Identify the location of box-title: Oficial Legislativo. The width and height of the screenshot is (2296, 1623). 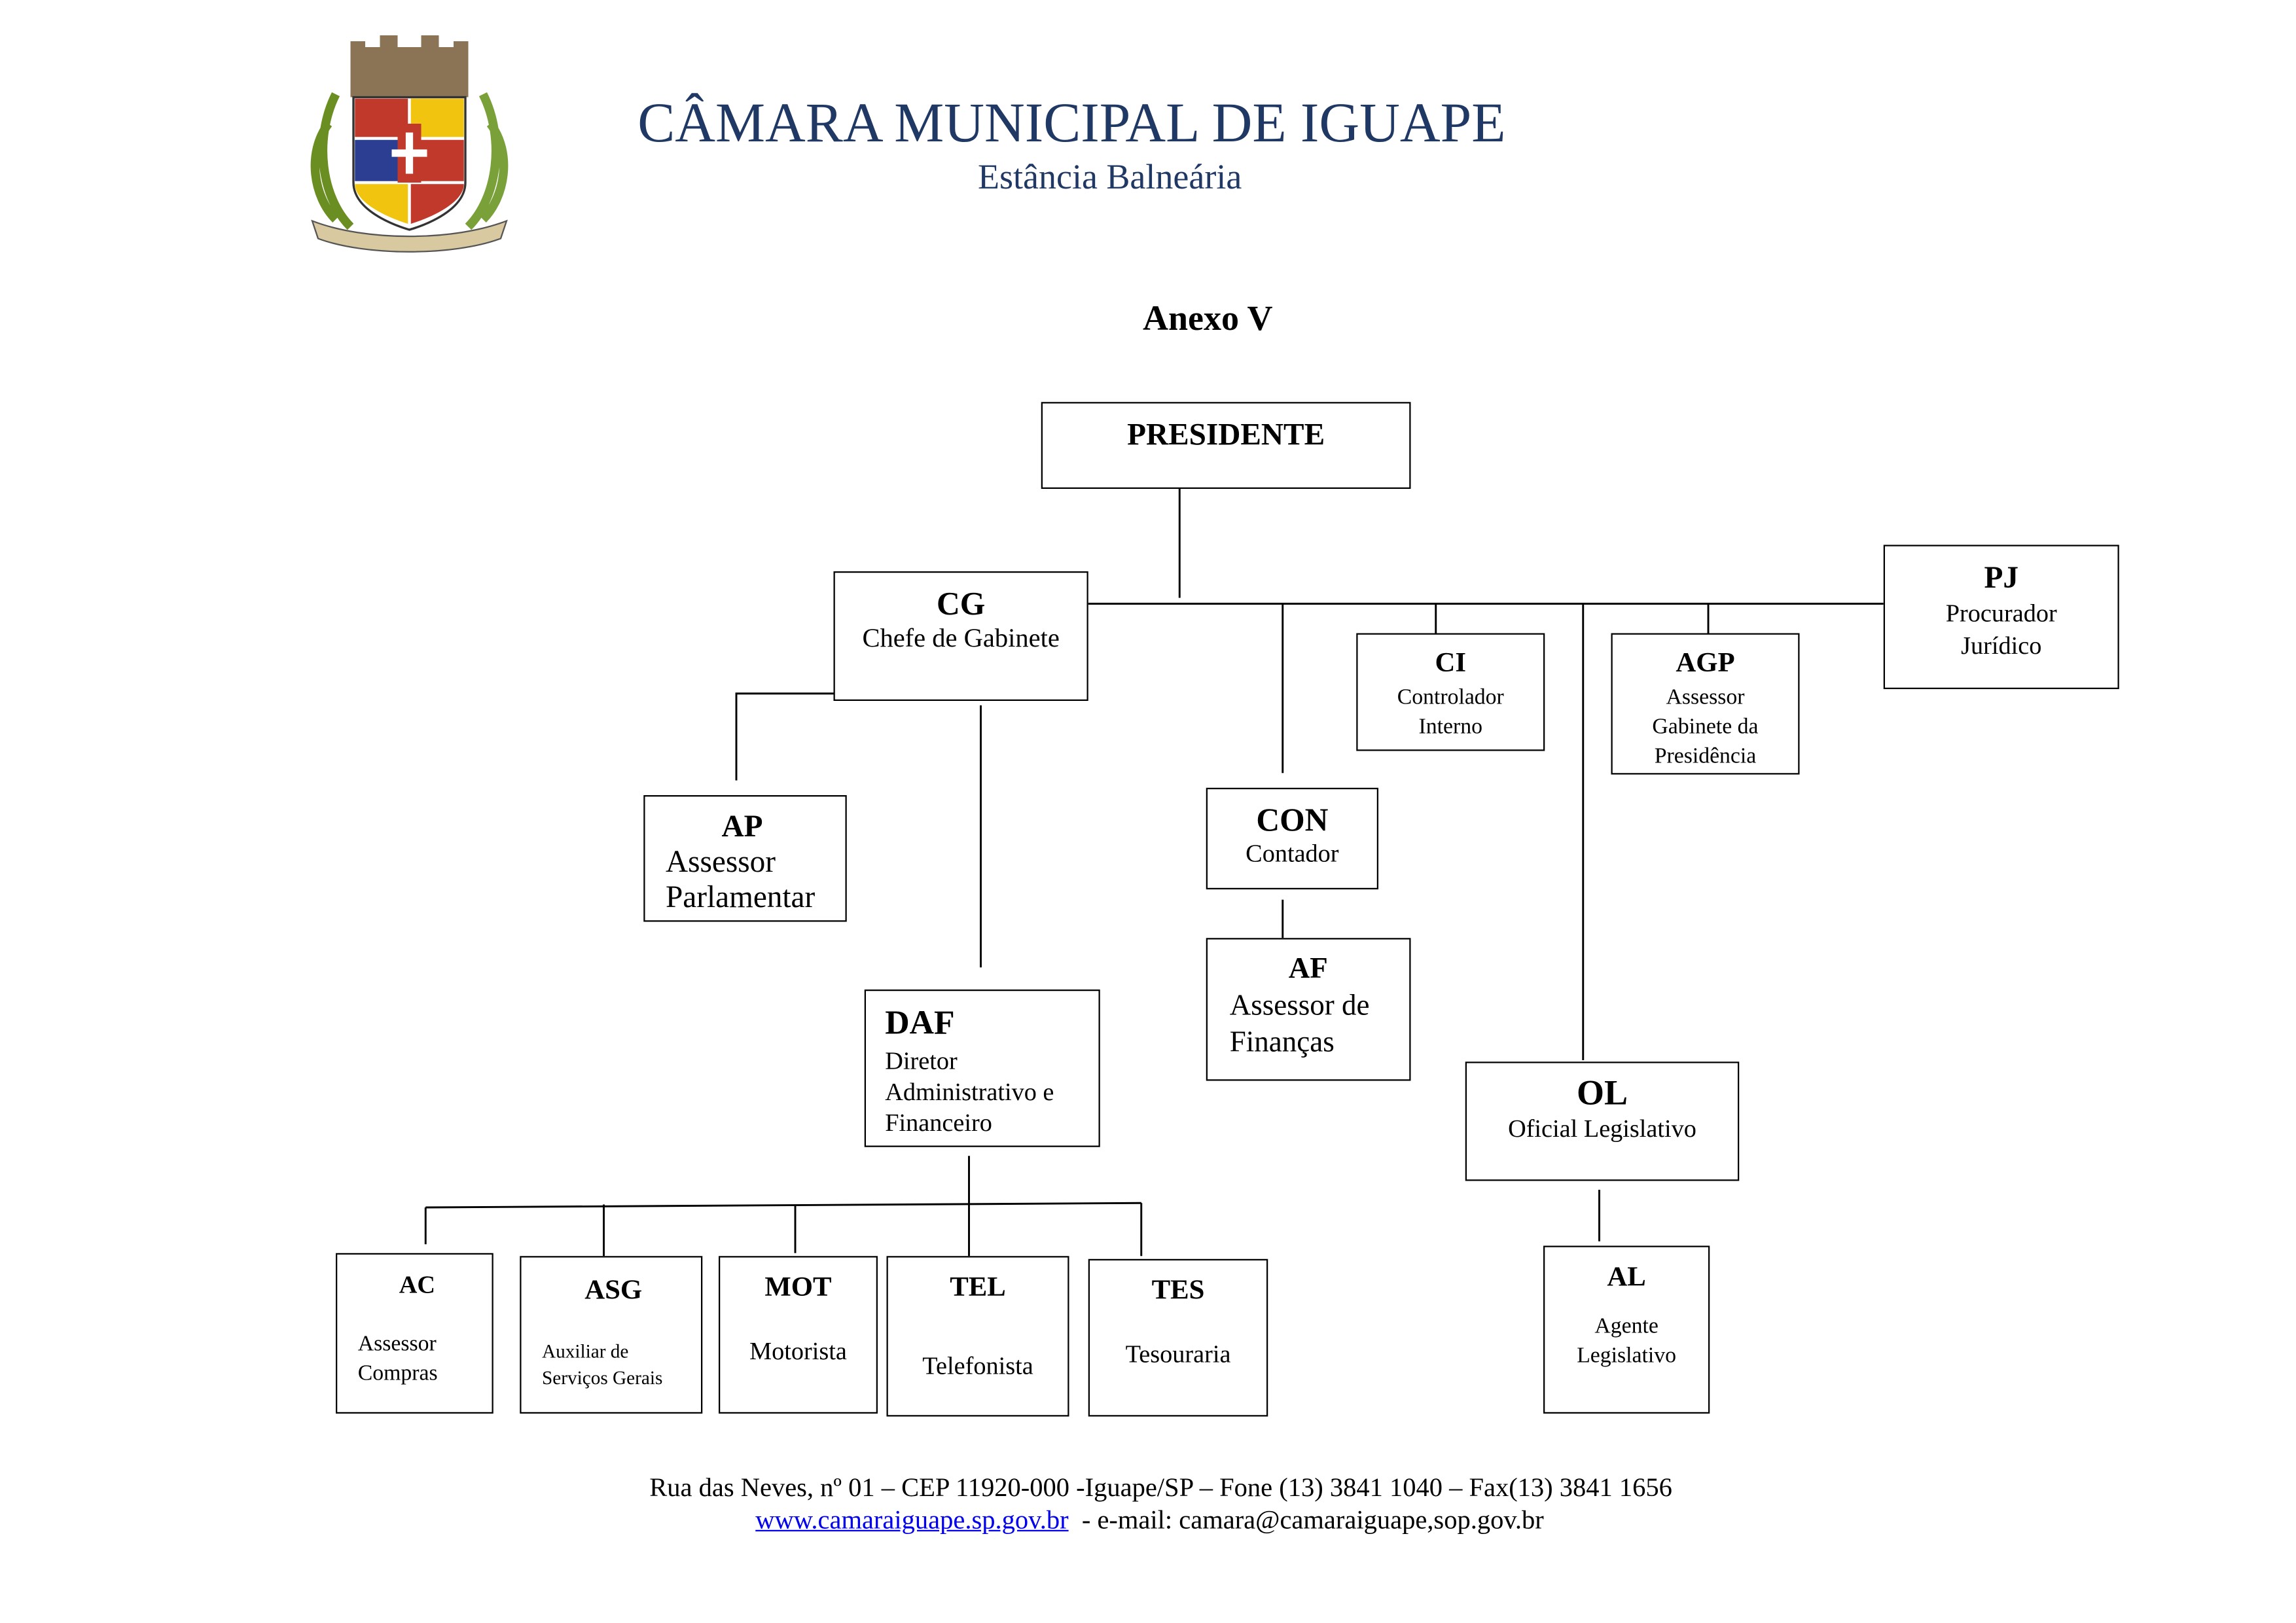
(1602, 1129).